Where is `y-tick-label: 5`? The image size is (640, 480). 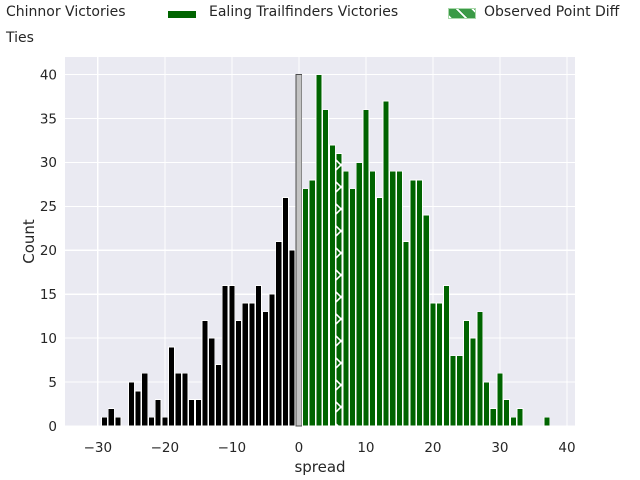
y-tick-label: 5 is located at coordinates (52, 383).